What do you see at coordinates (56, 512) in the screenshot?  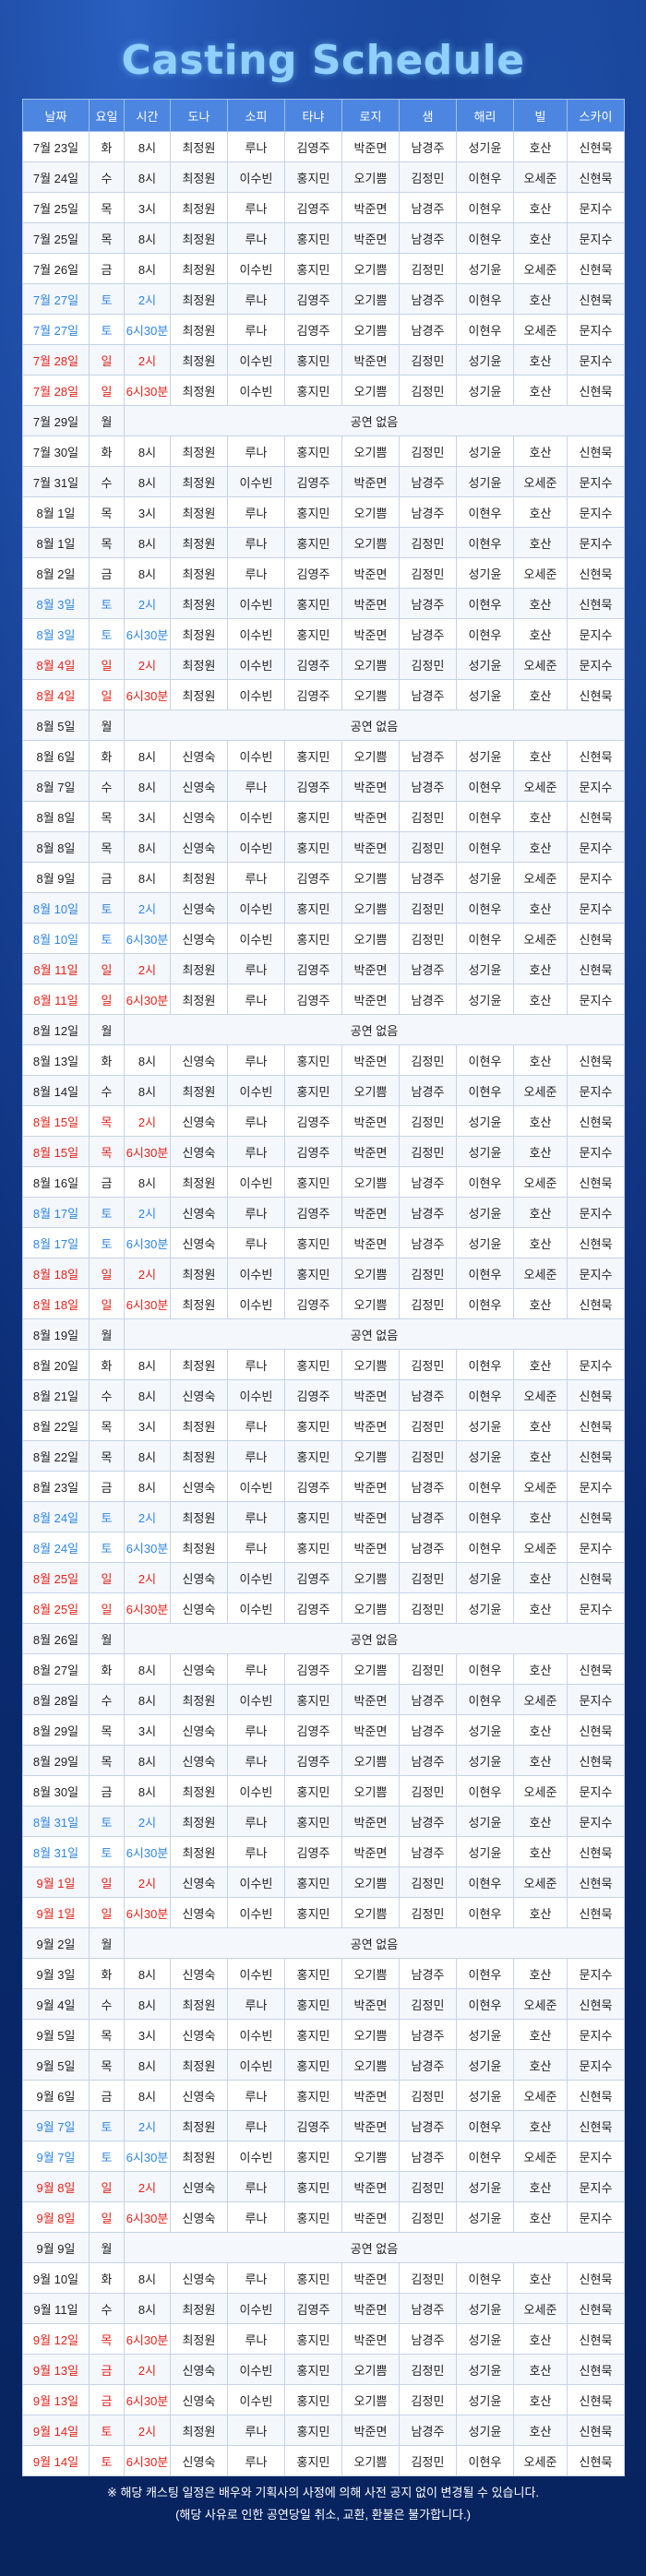 I see `table-cell: 8월 1일` at bounding box center [56, 512].